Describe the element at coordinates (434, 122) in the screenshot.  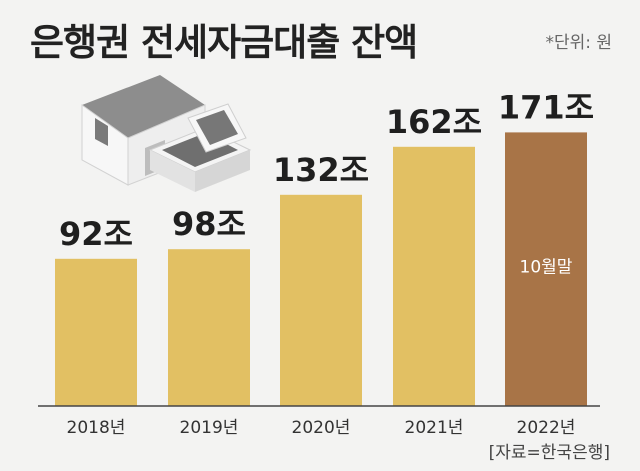
I see `bar-value-label: 162조` at that location.